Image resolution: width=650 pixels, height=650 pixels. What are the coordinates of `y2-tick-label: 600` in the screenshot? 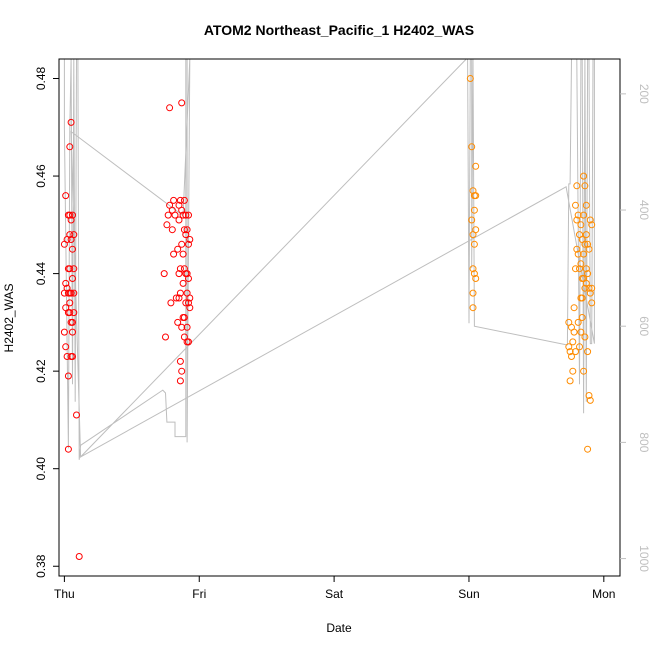 It's located at (643, 326).